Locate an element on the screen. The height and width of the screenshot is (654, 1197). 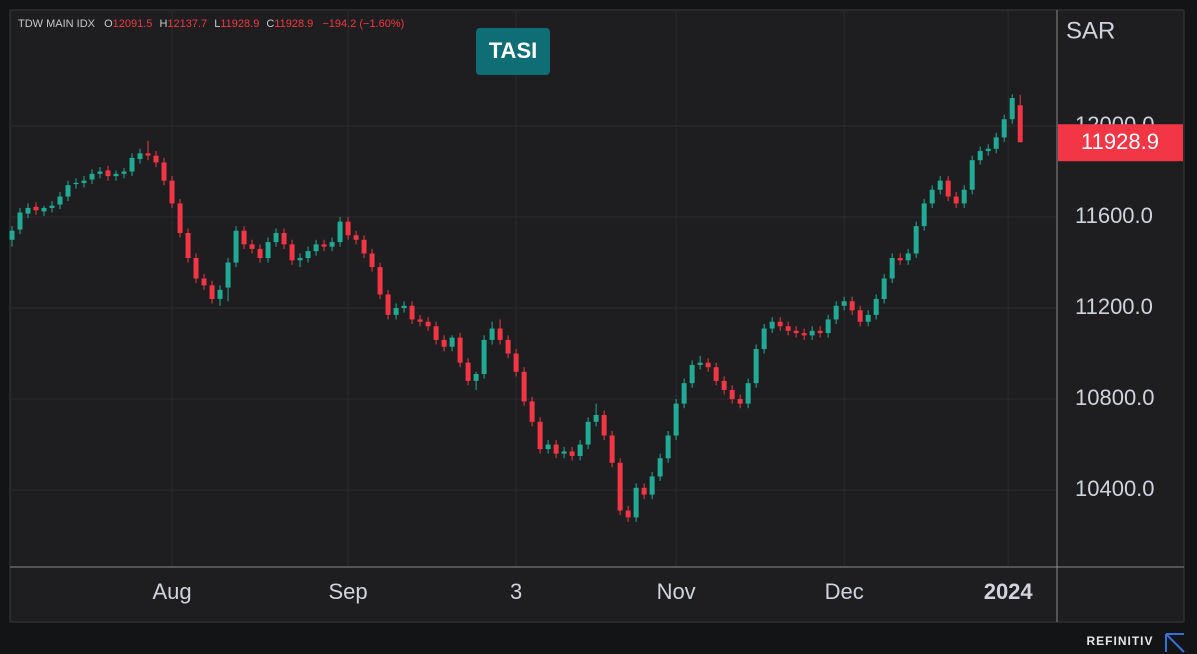
y-tick-label: 11200.0 is located at coordinates (1114, 306).